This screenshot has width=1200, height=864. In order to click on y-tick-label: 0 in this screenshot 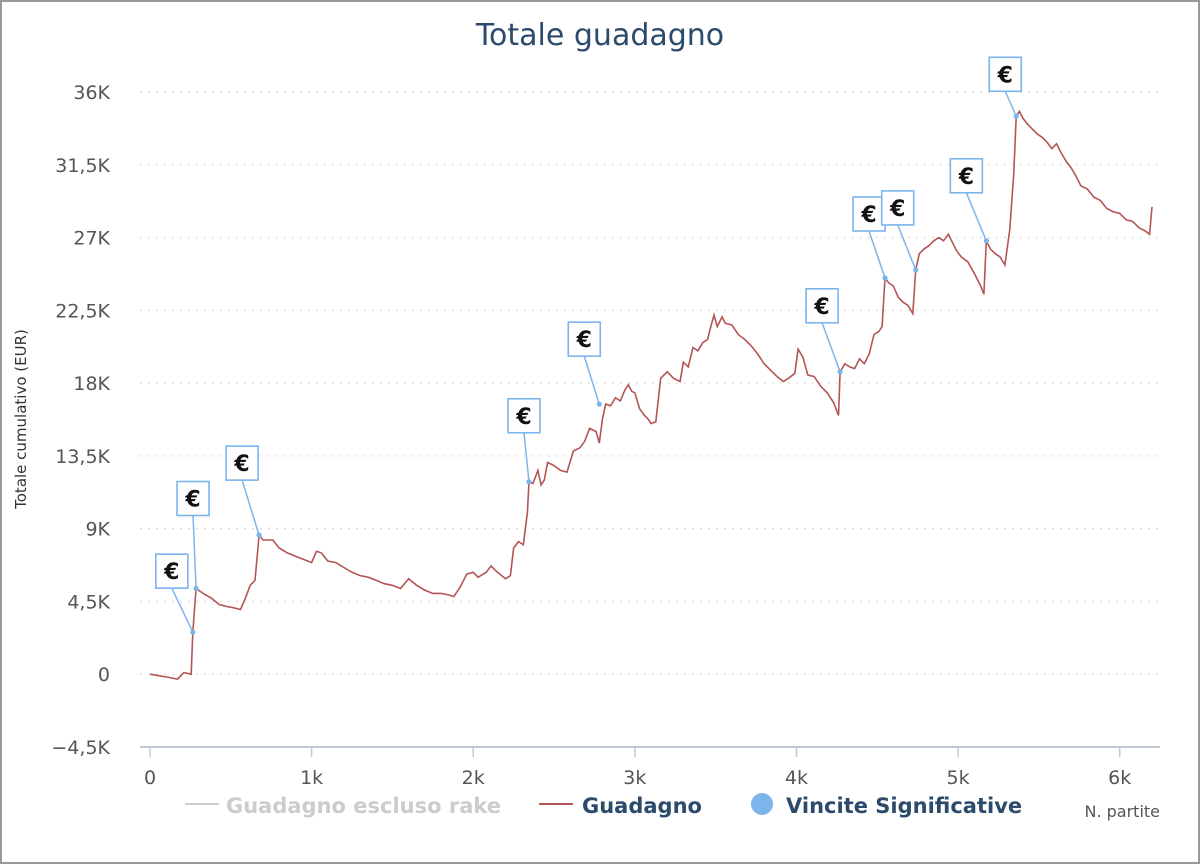, I will do `click(104, 675)`.